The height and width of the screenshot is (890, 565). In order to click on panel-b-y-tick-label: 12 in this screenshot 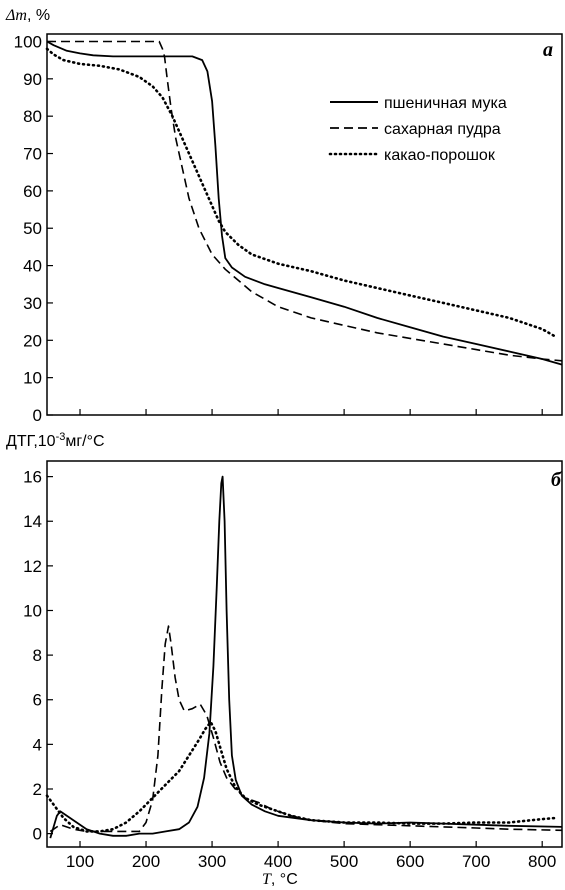, I will do `click(32, 566)`.